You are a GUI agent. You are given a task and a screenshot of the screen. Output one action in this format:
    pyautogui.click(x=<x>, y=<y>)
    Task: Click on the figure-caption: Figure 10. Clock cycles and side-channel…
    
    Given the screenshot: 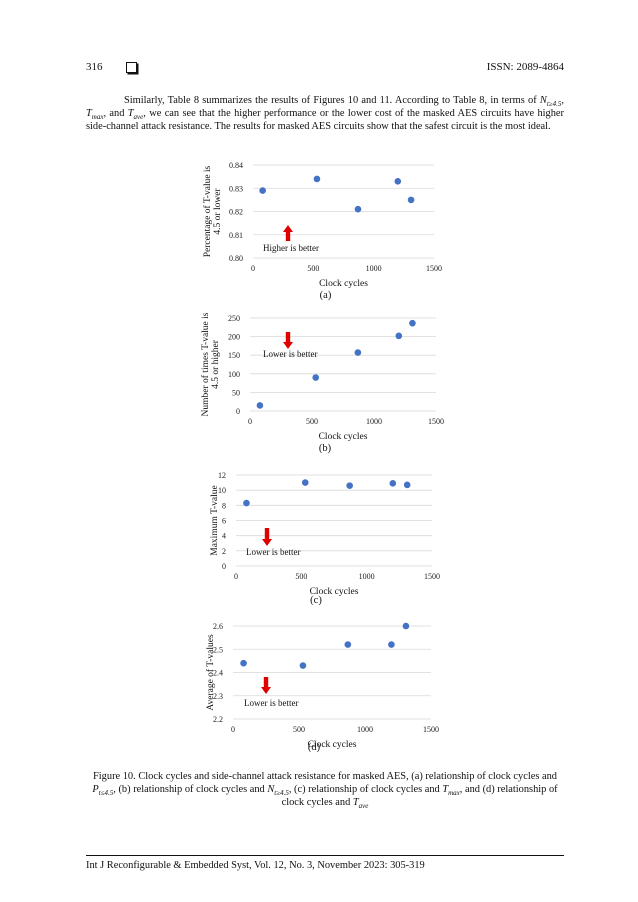 What is the action you would take?
    pyautogui.click(x=325, y=790)
    